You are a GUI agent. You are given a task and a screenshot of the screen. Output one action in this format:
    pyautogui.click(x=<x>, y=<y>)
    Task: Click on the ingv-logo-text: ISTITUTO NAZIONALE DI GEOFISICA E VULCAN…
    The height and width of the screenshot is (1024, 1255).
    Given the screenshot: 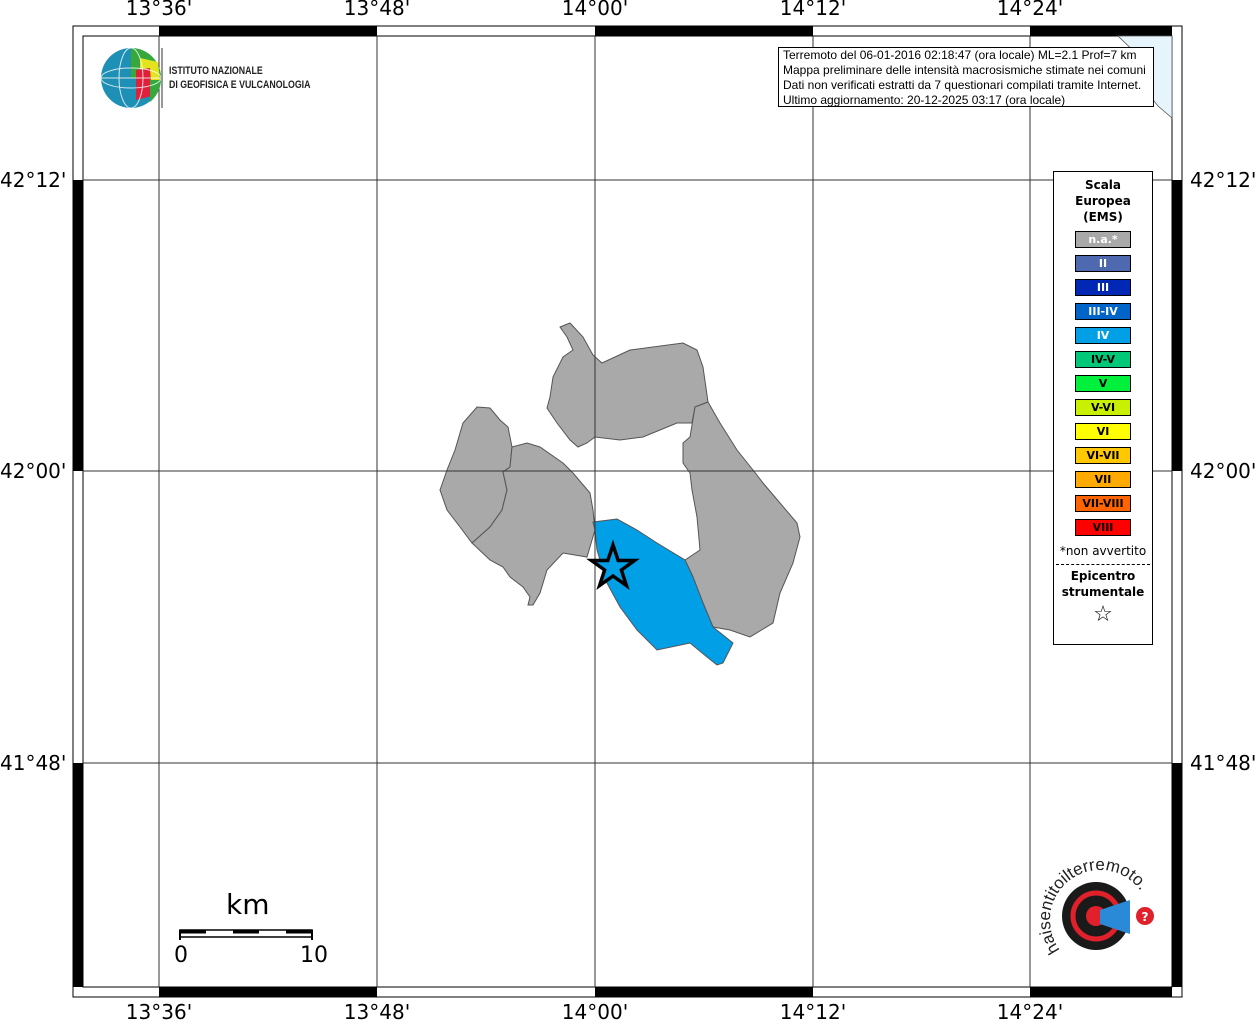 What is the action you would take?
    pyautogui.click(x=239, y=78)
    